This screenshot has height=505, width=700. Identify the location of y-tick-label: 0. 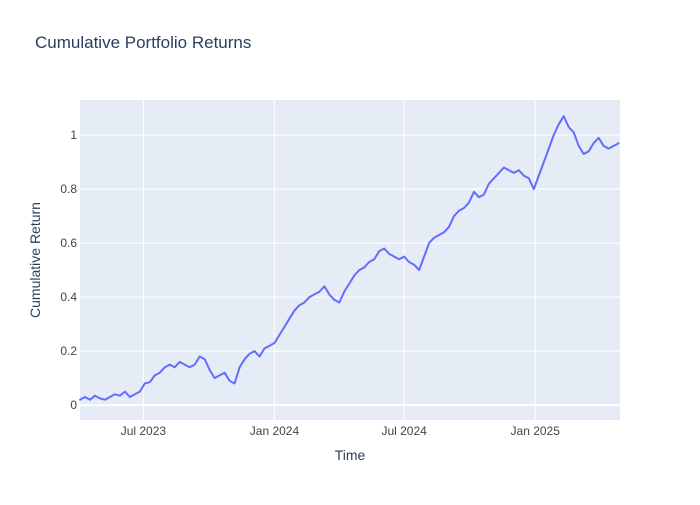
(73, 405).